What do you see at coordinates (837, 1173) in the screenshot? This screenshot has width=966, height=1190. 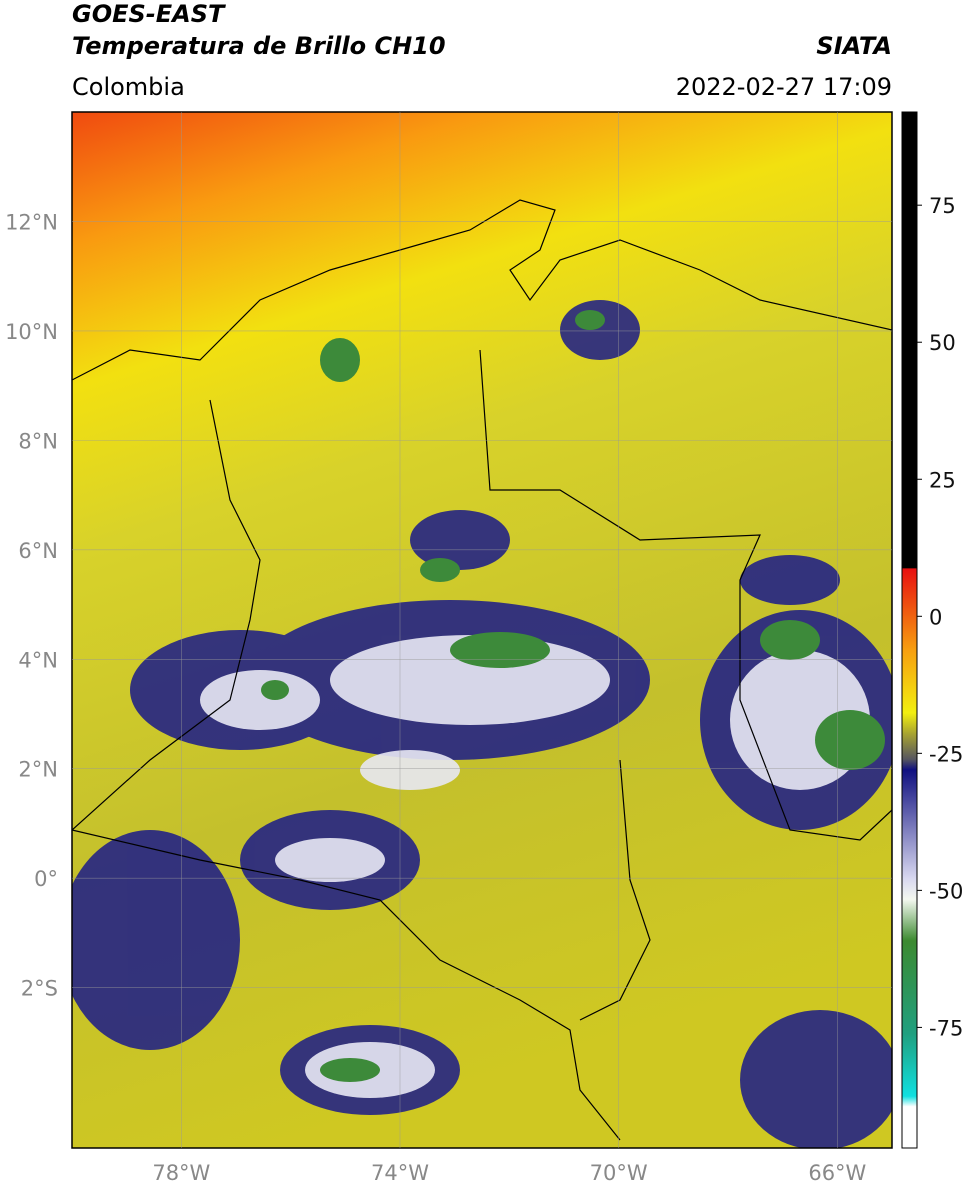 I see `lon-tick-label: 66°W` at bounding box center [837, 1173].